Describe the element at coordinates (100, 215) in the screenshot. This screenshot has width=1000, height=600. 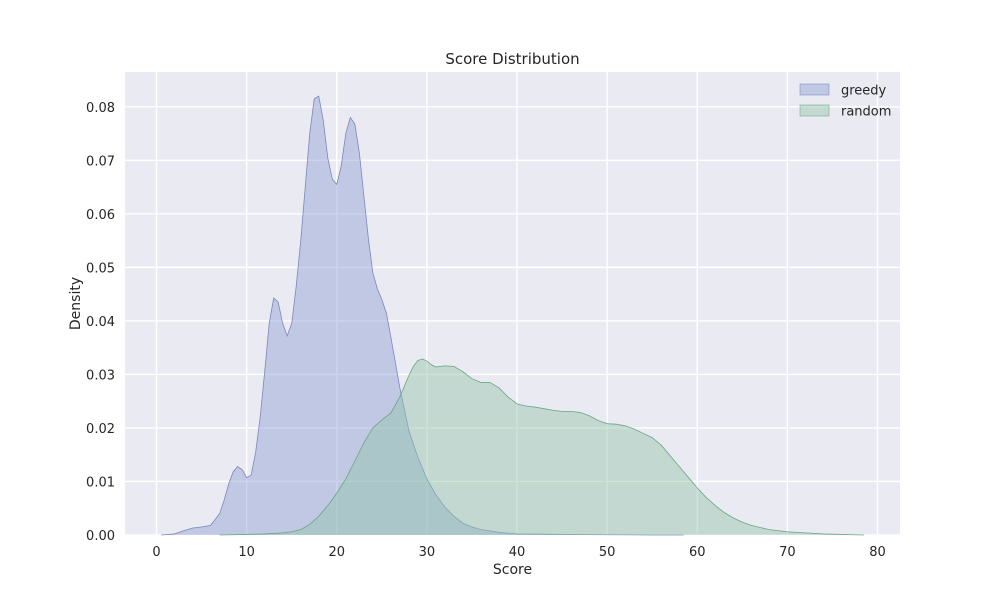
I see `y-tick-label: 0.06` at that location.